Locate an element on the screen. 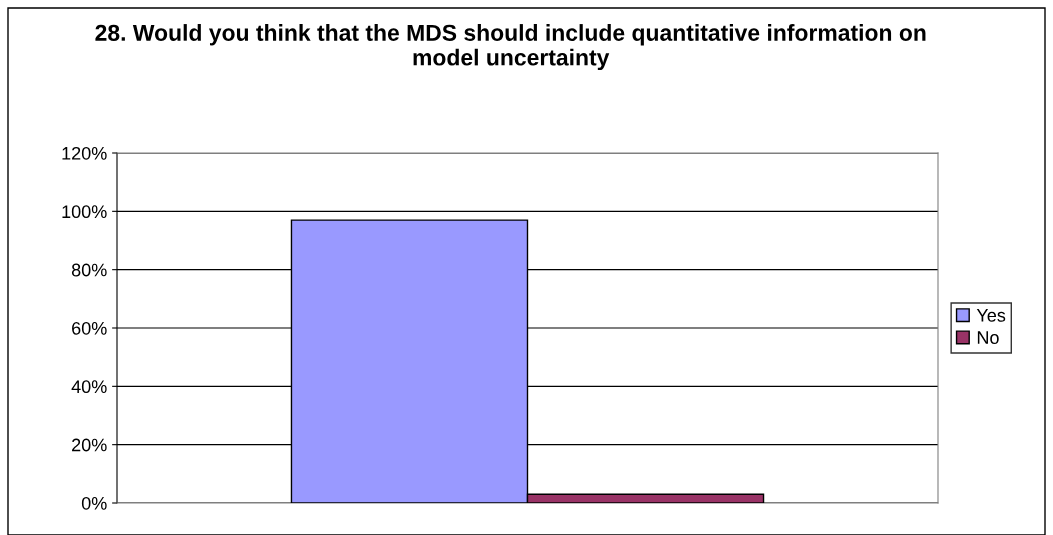 This screenshot has height=535, width=1053. y-tick-label: 40% is located at coordinates (89, 387).